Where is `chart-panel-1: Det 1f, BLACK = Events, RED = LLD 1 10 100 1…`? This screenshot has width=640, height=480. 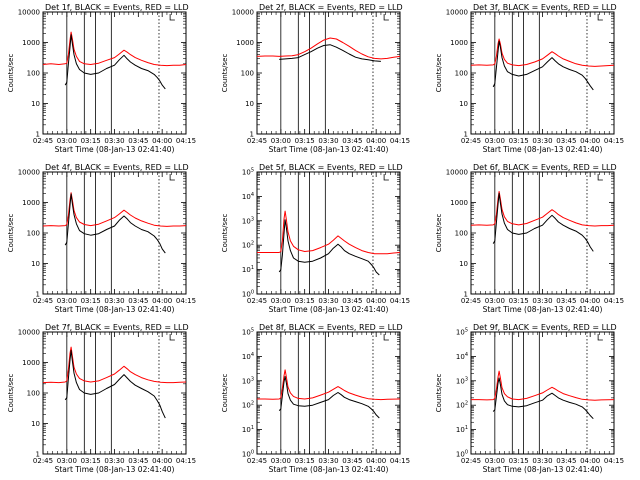 chart-panel-1: Det 1f, BLACK = Events, RED = LLD 1 10 100 1… is located at coordinates (101, 78).